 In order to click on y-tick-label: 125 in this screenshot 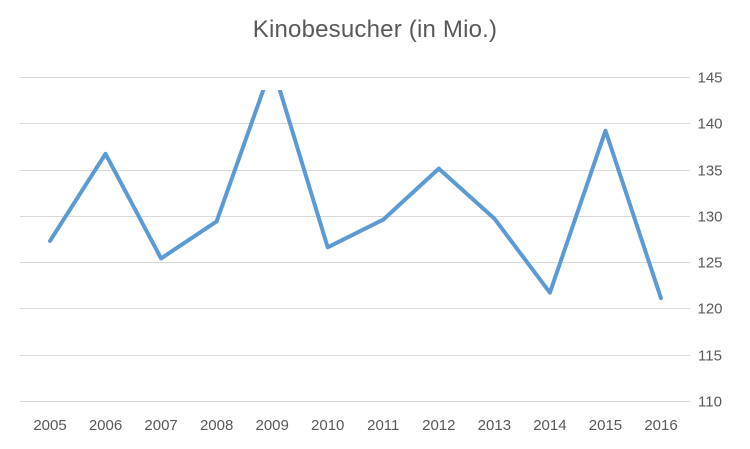, I will do `click(709, 263)`.